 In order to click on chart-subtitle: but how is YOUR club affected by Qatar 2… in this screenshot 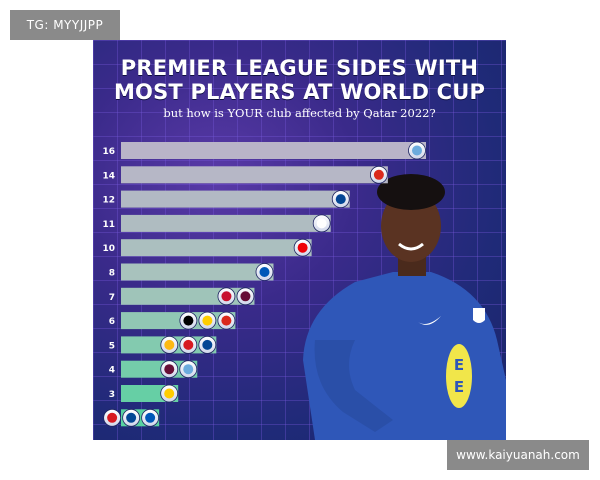, I will do `click(299, 113)`.